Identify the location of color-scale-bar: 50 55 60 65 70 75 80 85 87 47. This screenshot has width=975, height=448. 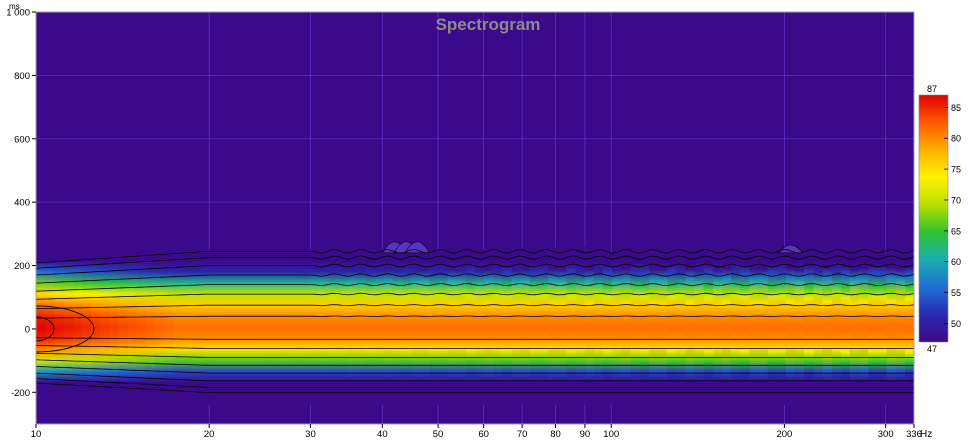
(939, 219).